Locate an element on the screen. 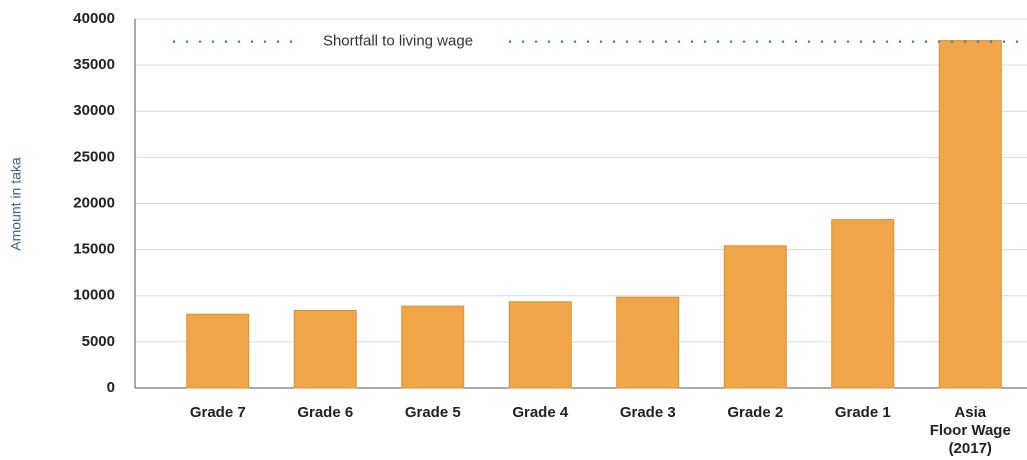 The image size is (1027, 460). annotation: Shortfall to living wage is located at coordinates (398, 41).